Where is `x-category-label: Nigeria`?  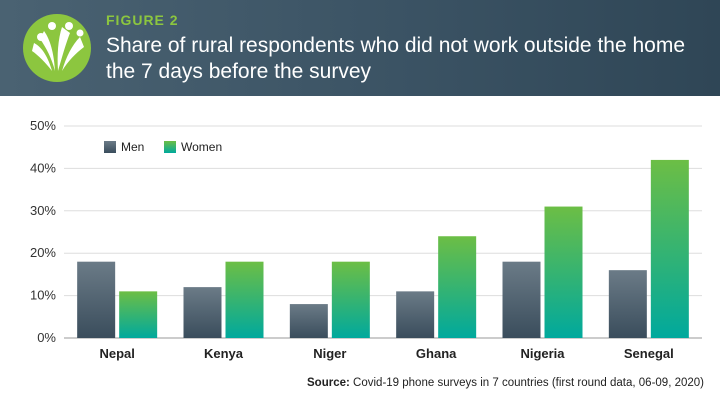 x-category-label: Nigeria is located at coordinates (542, 353).